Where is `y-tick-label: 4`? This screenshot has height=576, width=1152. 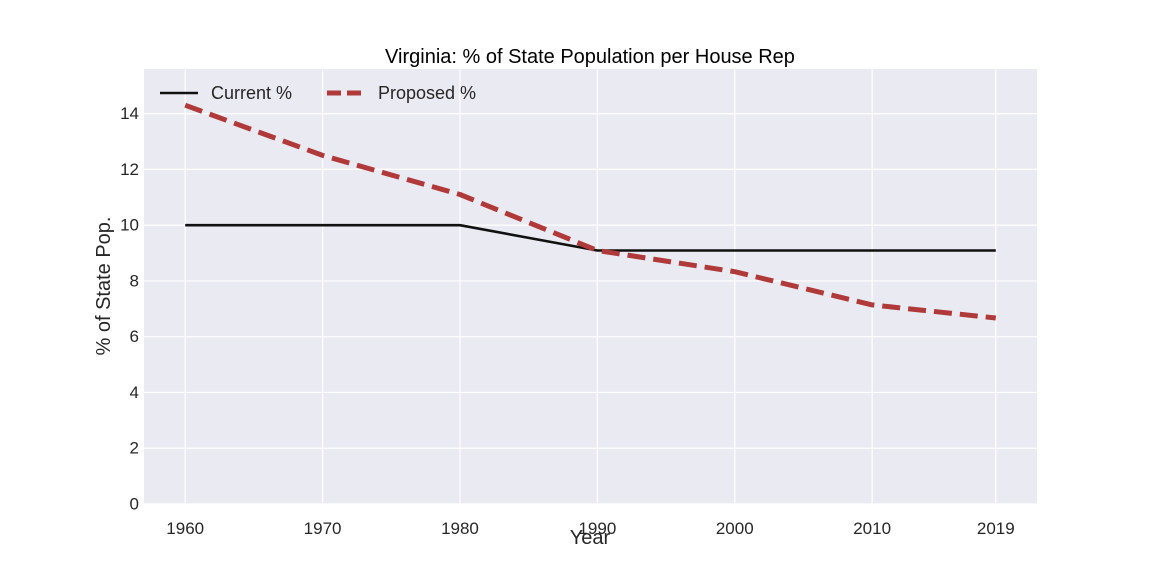 y-tick-label: 4 is located at coordinates (134, 392).